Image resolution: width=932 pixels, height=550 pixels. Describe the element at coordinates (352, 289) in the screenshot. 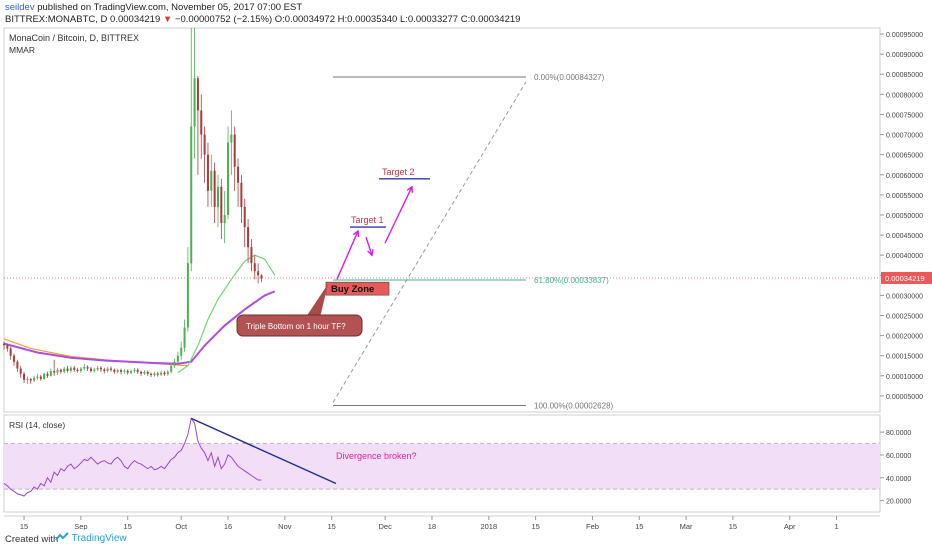

I see `buy-zone-label: Buy Zone` at that location.